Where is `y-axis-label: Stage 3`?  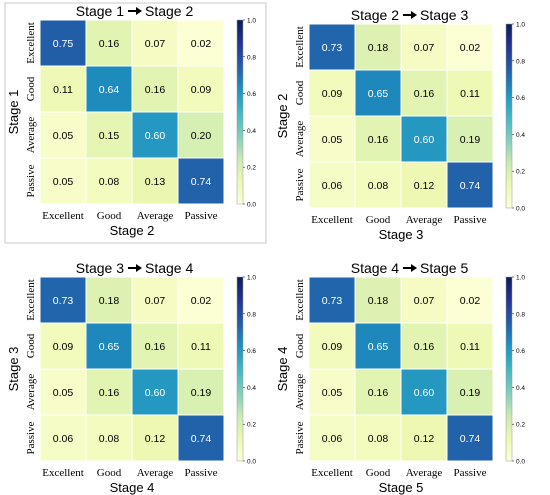 y-axis-label: Stage 3 is located at coordinates (13, 369).